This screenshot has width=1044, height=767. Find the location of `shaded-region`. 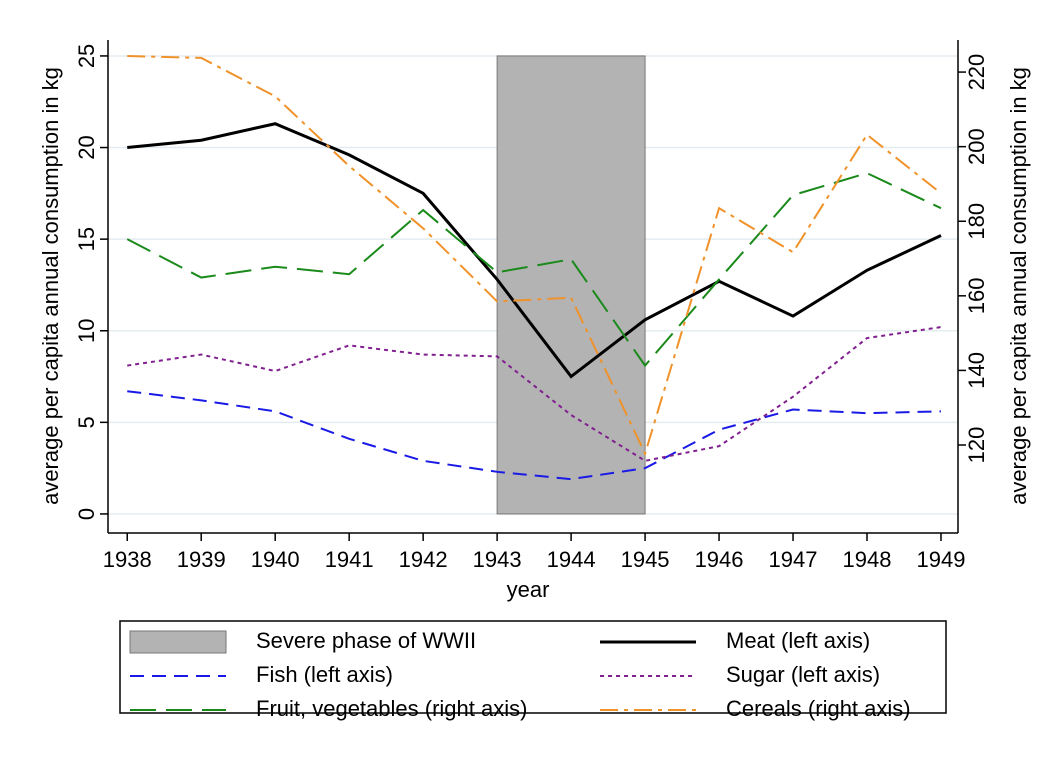

shaded-region is located at coordinates (571, 285).